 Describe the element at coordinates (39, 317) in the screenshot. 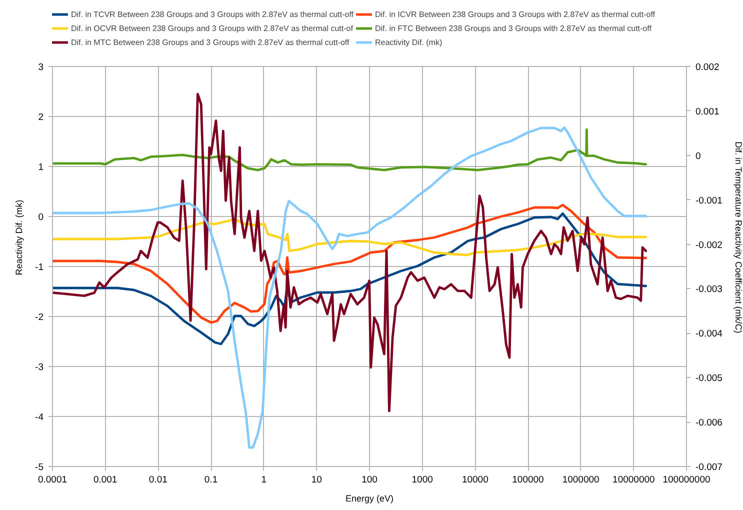

I see `y-tick-label: -2` at that location.